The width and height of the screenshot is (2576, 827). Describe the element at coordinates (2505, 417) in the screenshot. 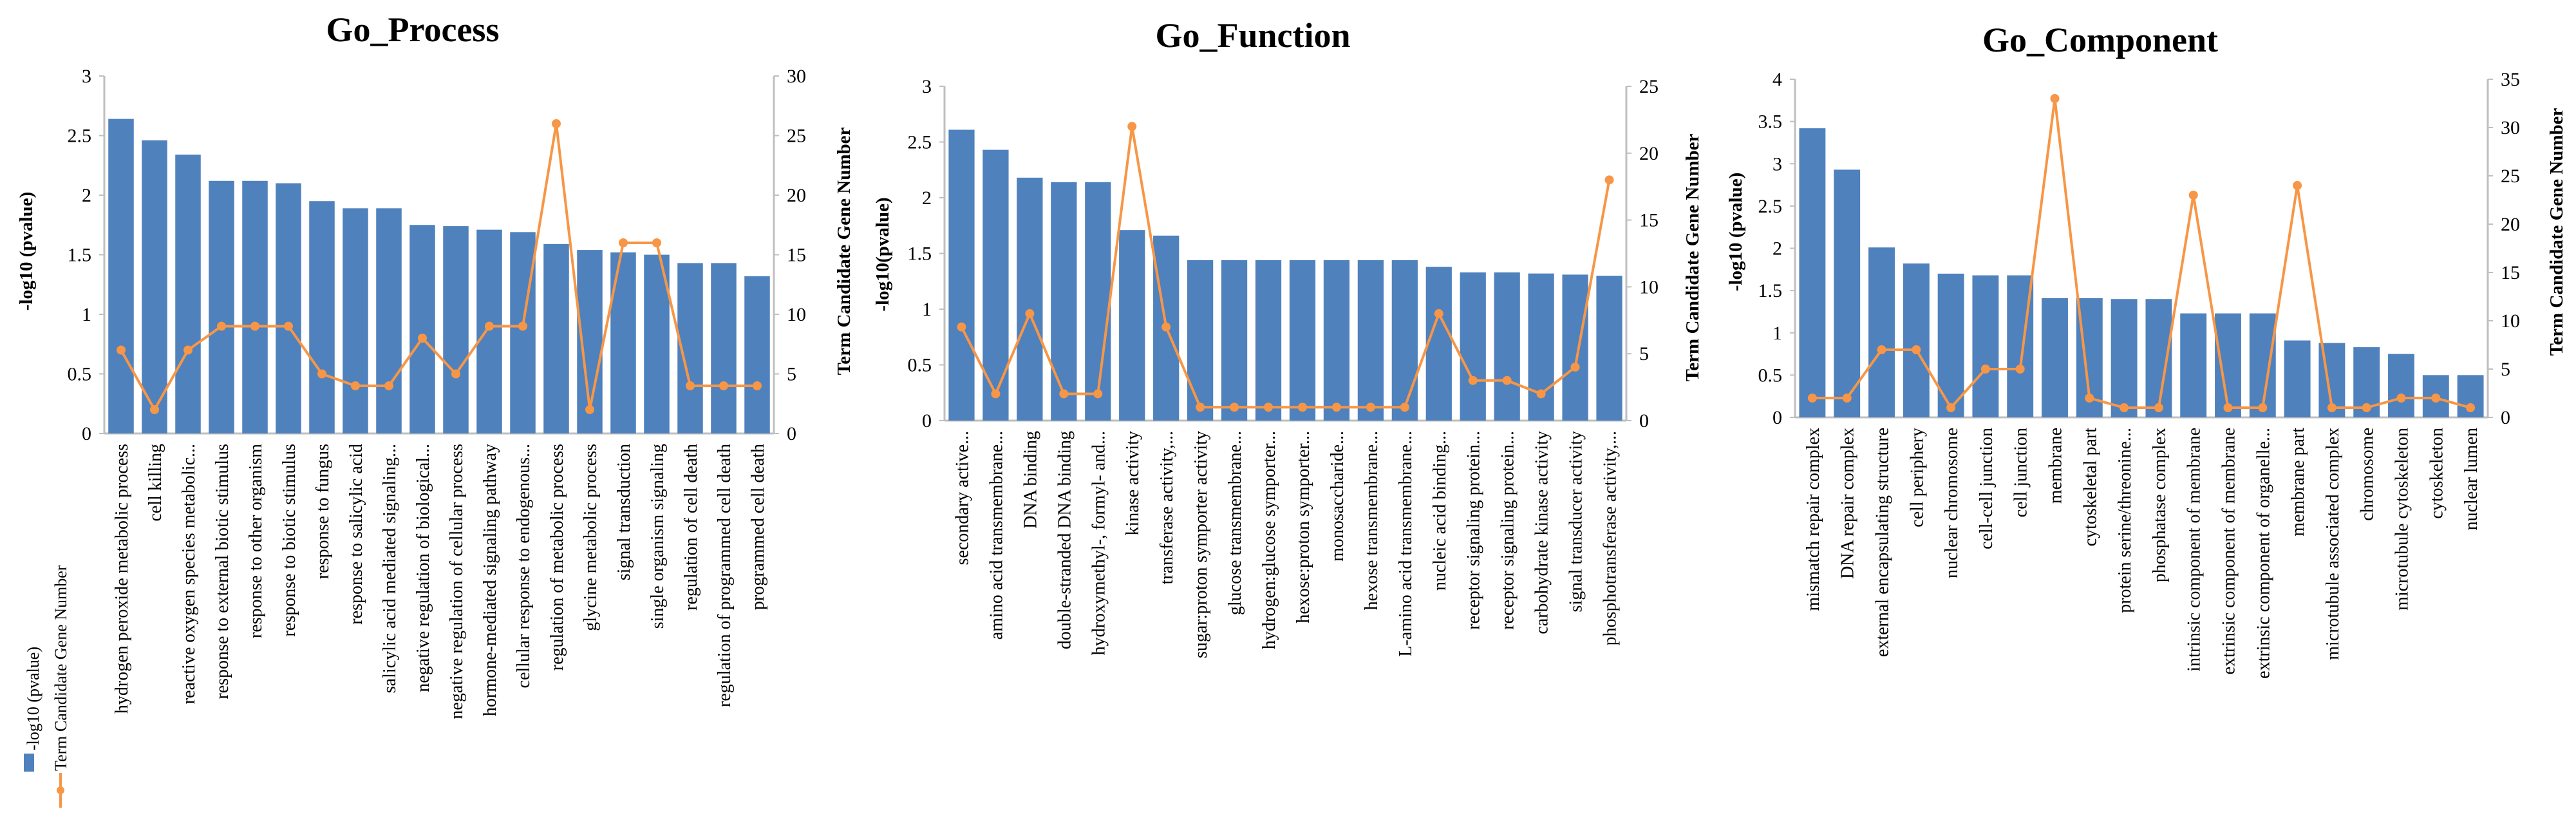

I see `y2-tick-label: 0` at that location.